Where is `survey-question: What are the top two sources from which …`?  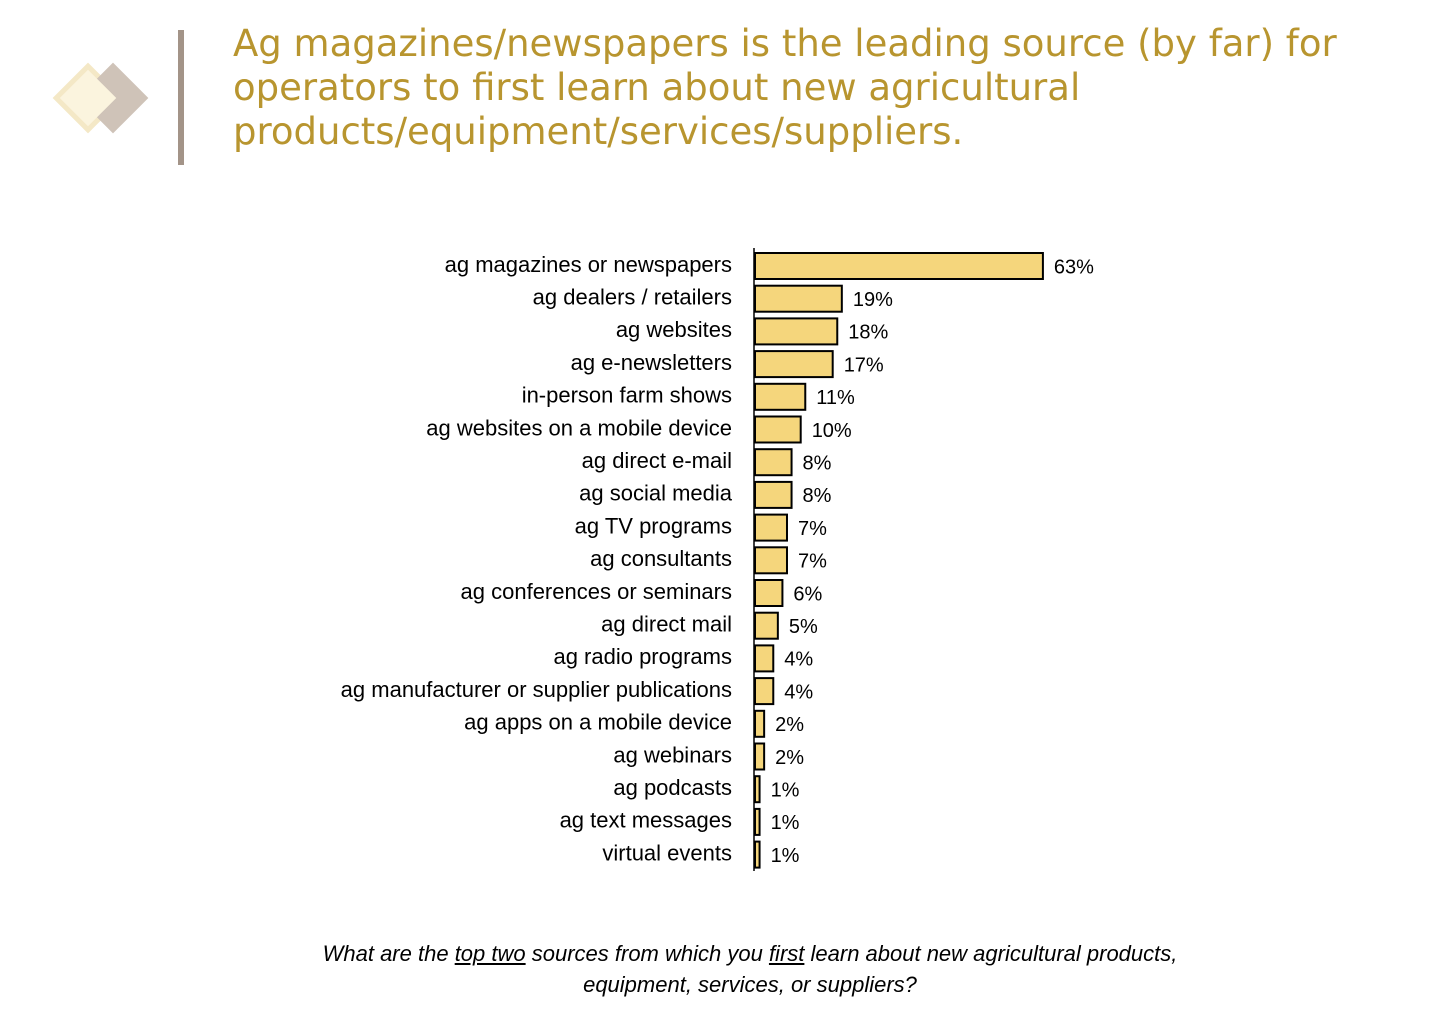 survey-question: What are the top two sources from which … is located at coordinates (750, 969).